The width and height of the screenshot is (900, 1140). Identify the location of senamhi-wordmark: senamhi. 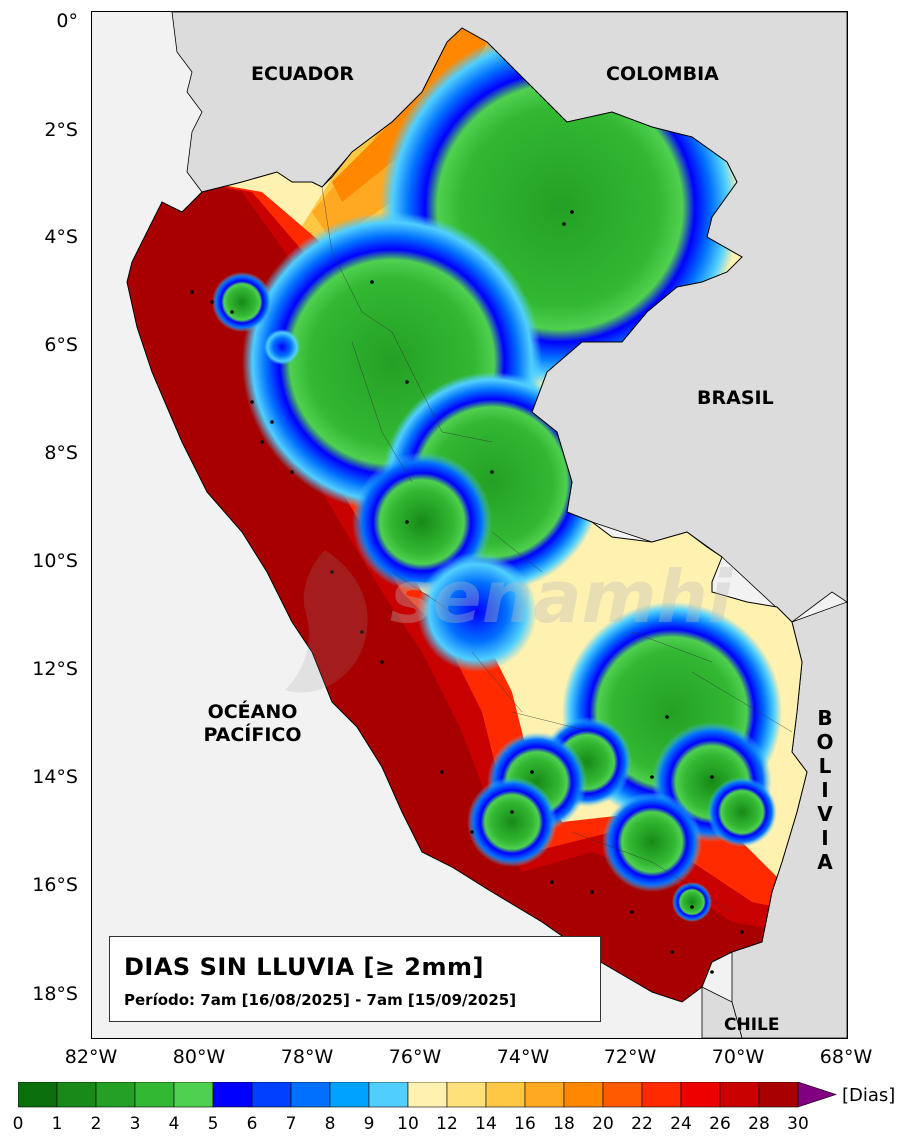
(561, 597).